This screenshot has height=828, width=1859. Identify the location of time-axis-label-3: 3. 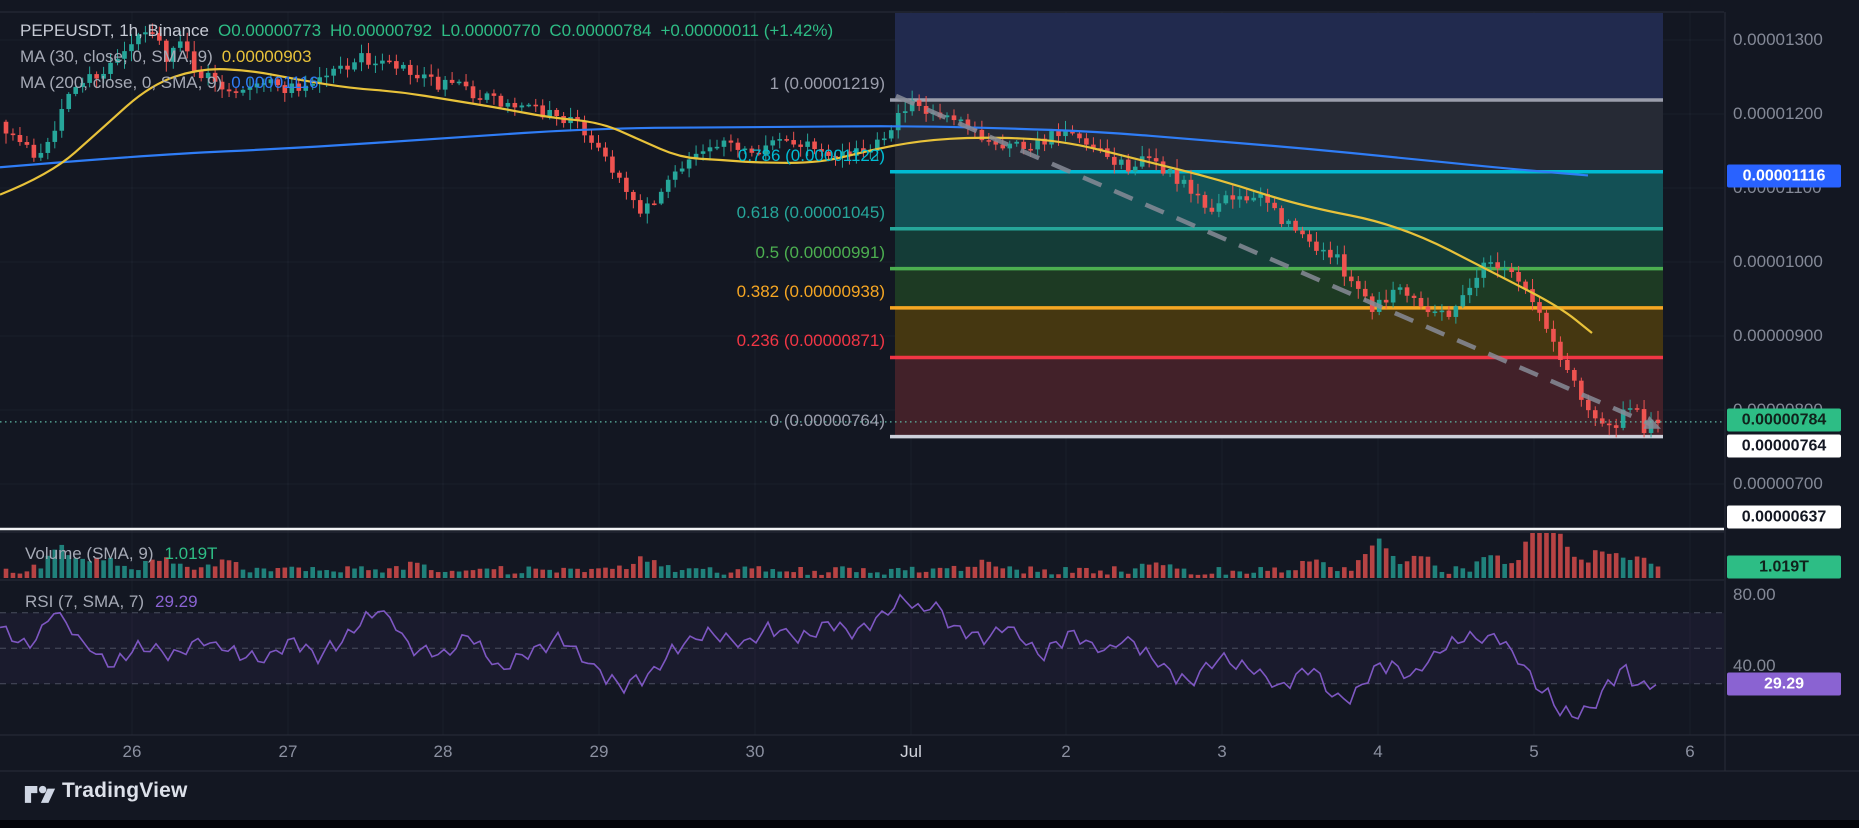
(1222, 751).